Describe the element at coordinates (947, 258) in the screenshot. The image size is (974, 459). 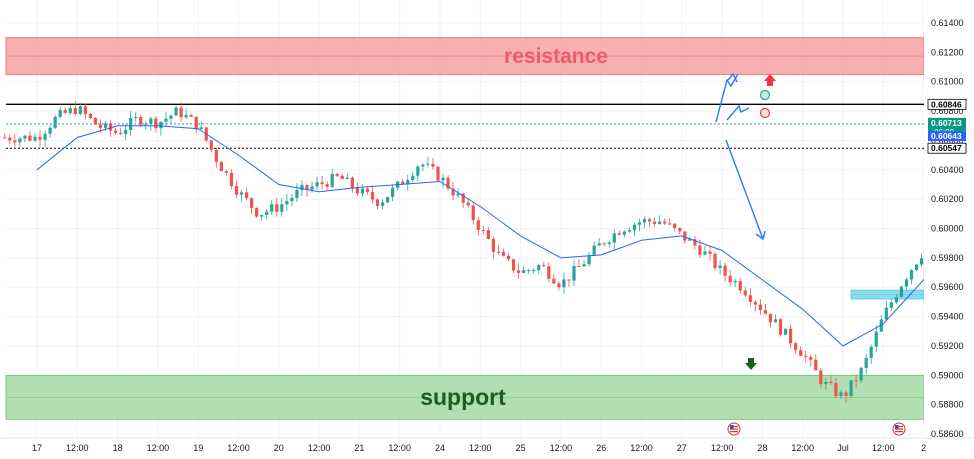
I see `y-tick-label: 0.59800` at that location.